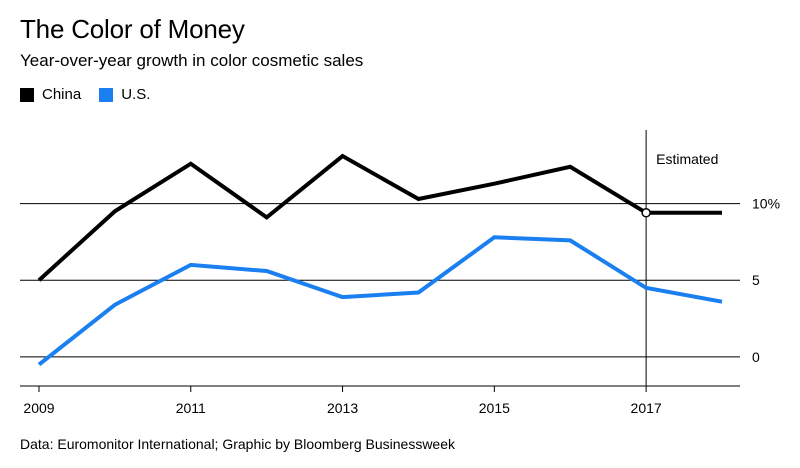 The width and height of the screenshot is (800, 468). What do you see at coordinates (38, 408) in the screenshot?
I see `x-tick-label-2009: 2009` at bounding box center [38, 408].